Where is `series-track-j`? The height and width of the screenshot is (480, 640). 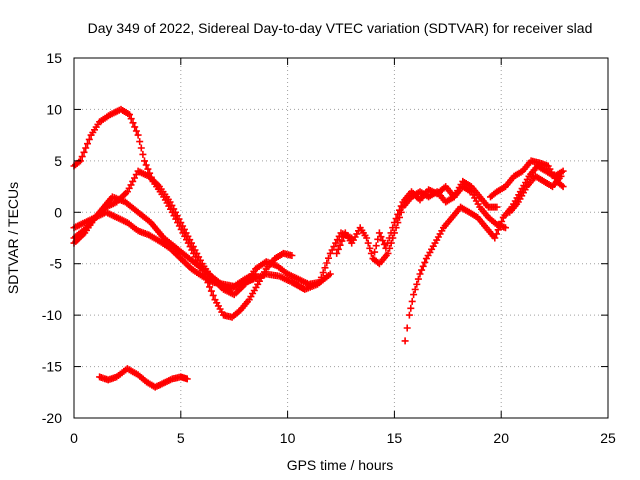
series-track-j is located at coordinates (535, 194).